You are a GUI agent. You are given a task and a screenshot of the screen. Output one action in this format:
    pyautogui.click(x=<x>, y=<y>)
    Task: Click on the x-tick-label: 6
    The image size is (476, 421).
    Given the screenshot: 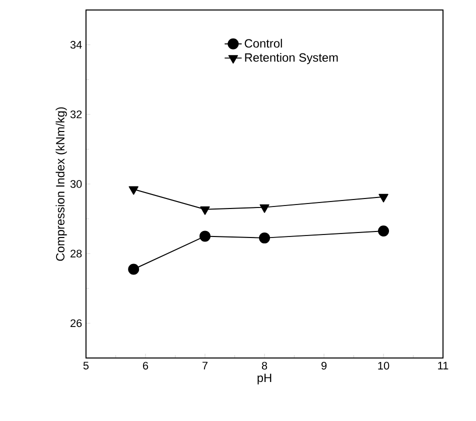 What is the action you would take?
    pyautogui.click(x=145, y=366)
    